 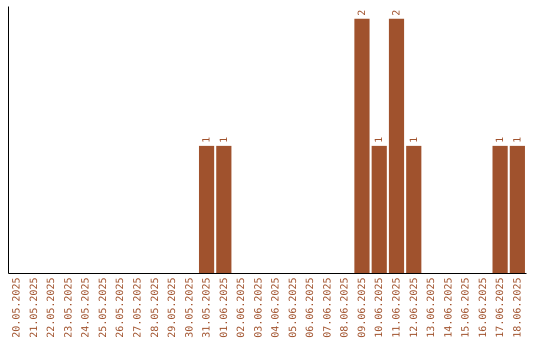 What do you see at coordinates (138, 308) in the screenshot?
I see `x-tick-label: 27.05.2025` at bounding box center [138, 308].